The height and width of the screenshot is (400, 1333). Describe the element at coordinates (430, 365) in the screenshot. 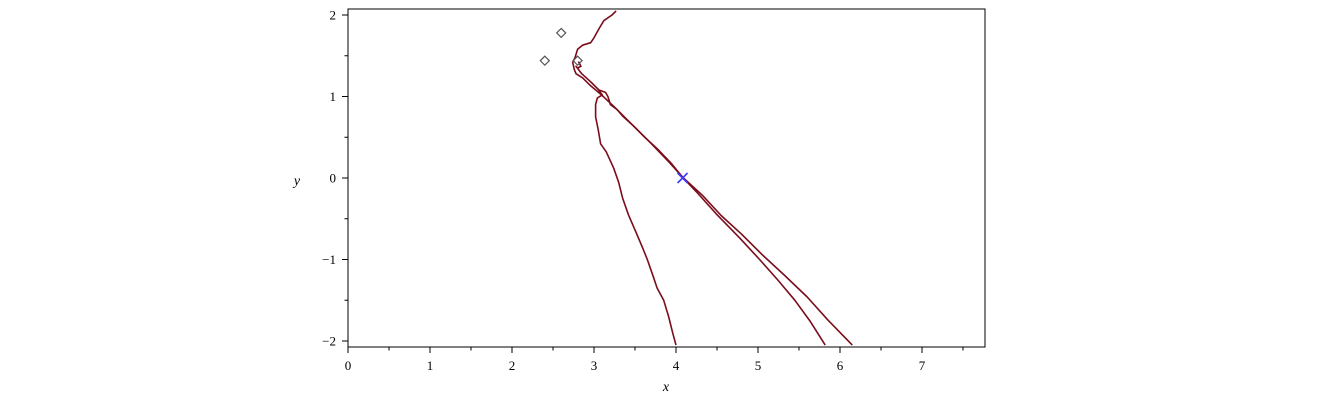

I see `x-tick-label: 1` at that location.